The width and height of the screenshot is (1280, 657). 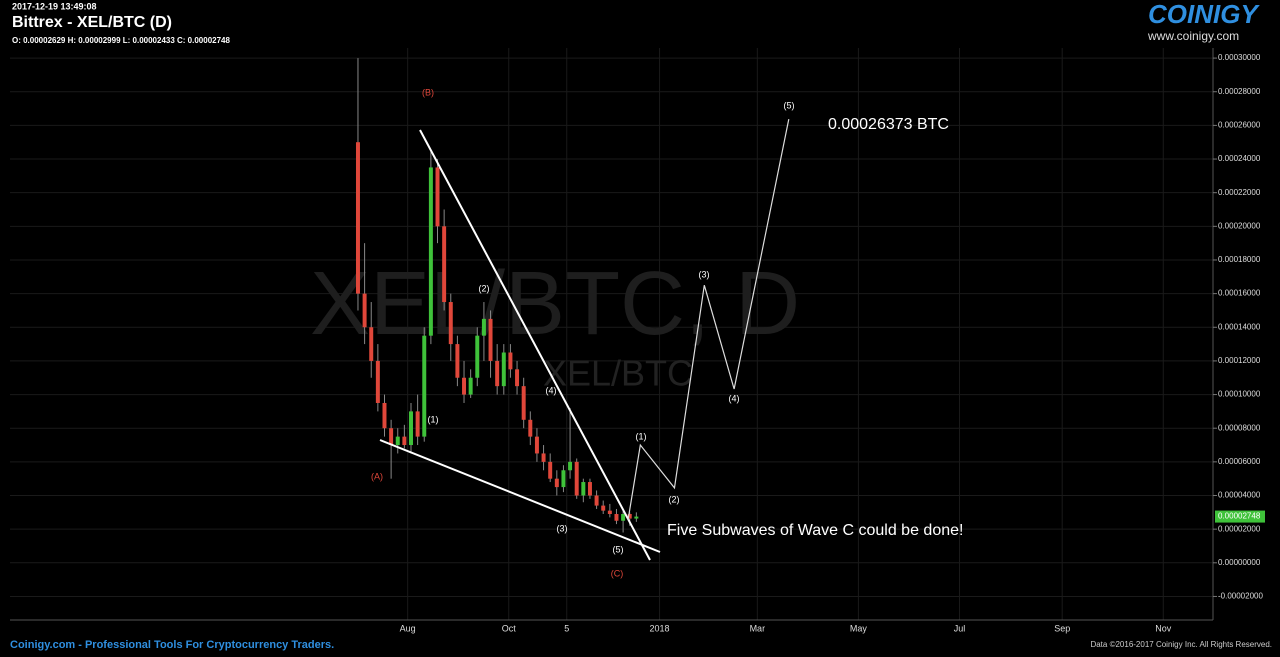 What do you see at coordinates (1239, 225) in the screenshot?
I see `y-tick-label: 0.00020000` at bounding box center [1239, 225].